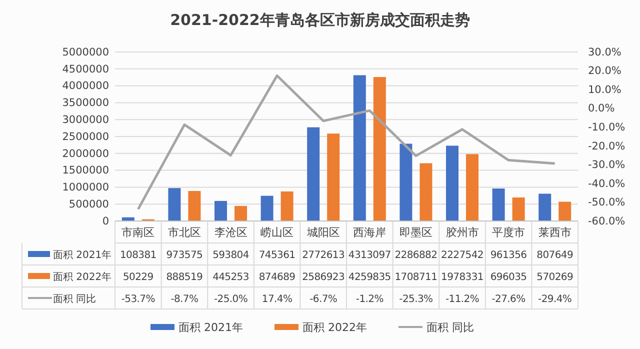 The image size is (640, 349). I want to click on y2-tick-label: -10.0%, so click(607, 127).